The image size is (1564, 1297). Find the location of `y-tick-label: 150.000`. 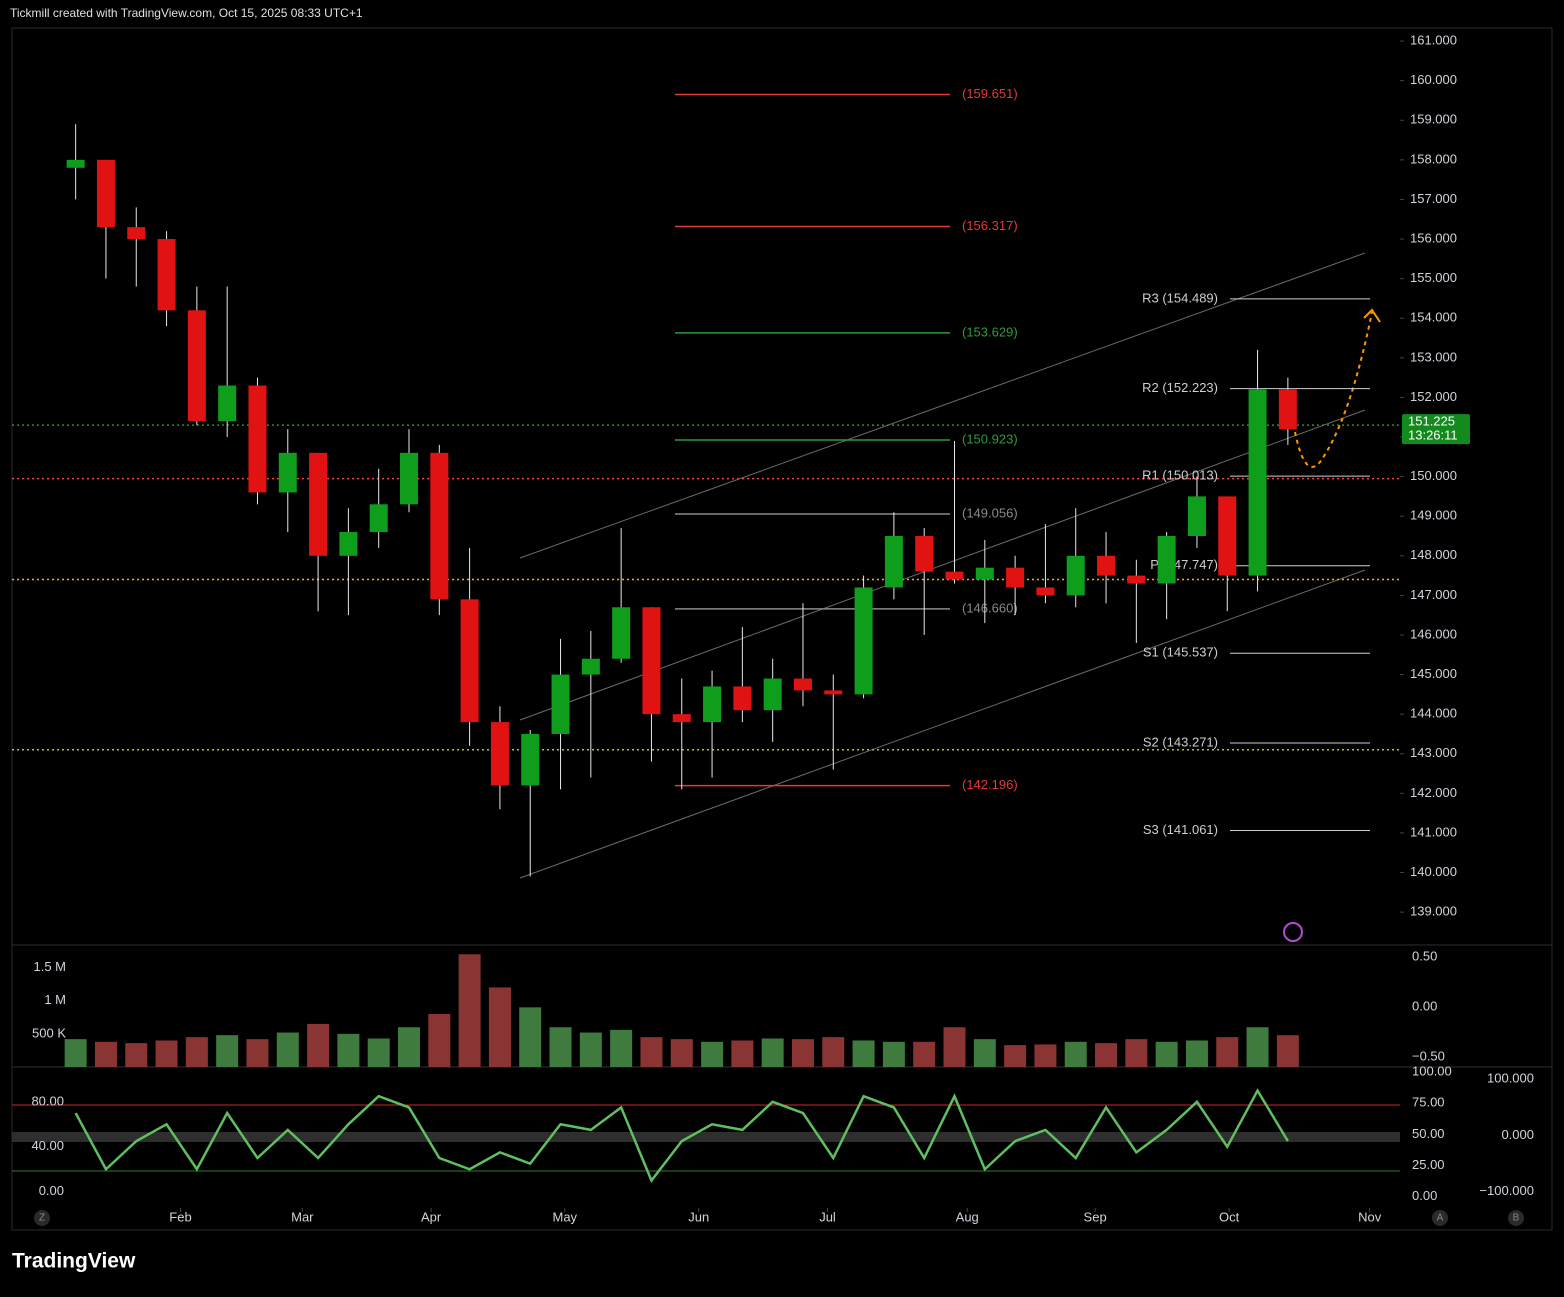

y-tick-label: 150.000 is located at coordinates (1433, 475).